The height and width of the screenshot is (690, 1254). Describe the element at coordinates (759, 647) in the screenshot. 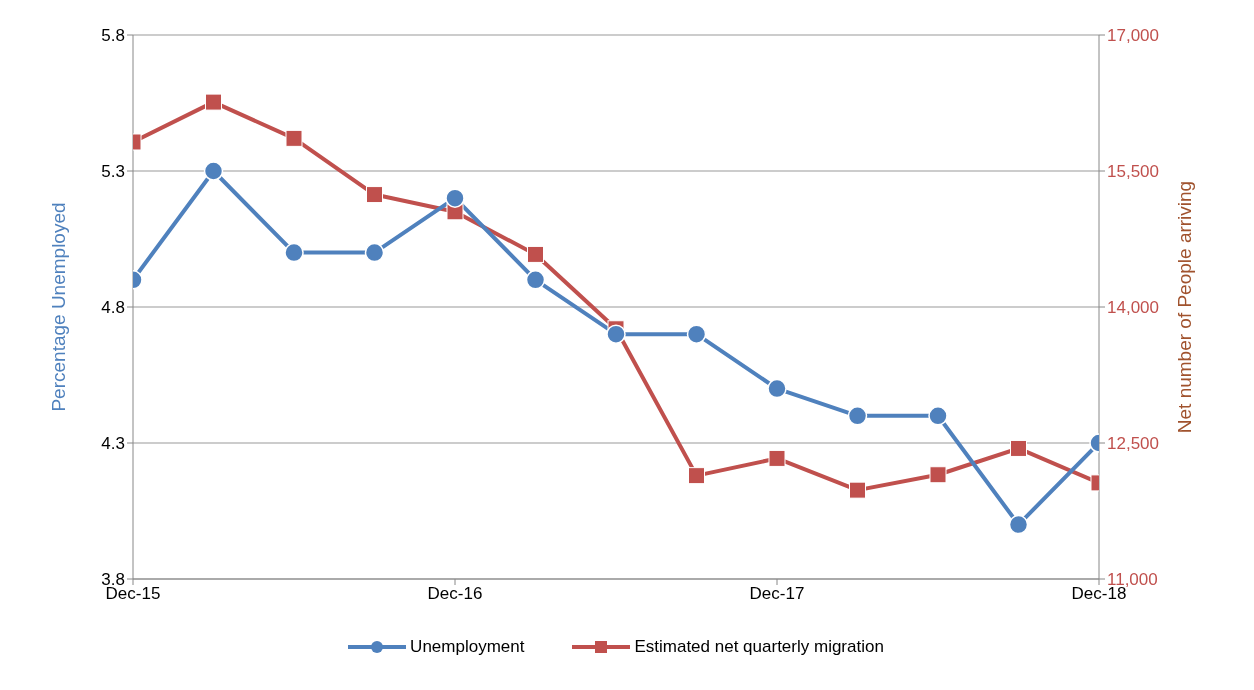

I see `legend-label: Estimated net quarterly migration` at that location.